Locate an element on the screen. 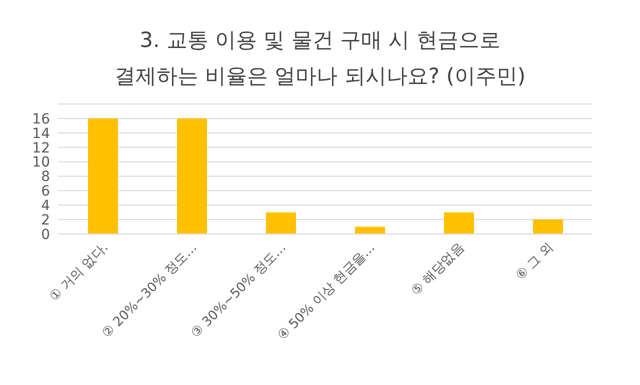 The image size is (640, 385). y-tick-label: 10 is located at coordinates (41, 162).